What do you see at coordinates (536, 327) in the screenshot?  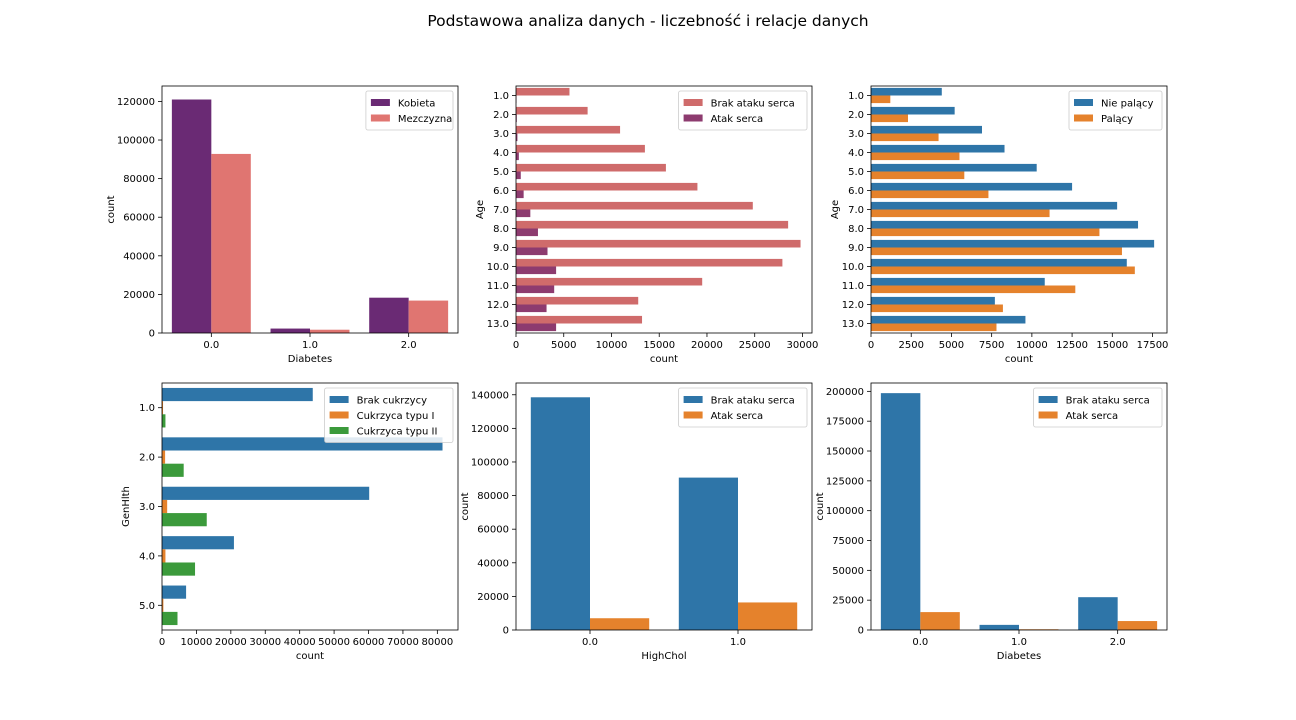 I see `bar-atak-serca-13.0` at bounding box center [536, 327].